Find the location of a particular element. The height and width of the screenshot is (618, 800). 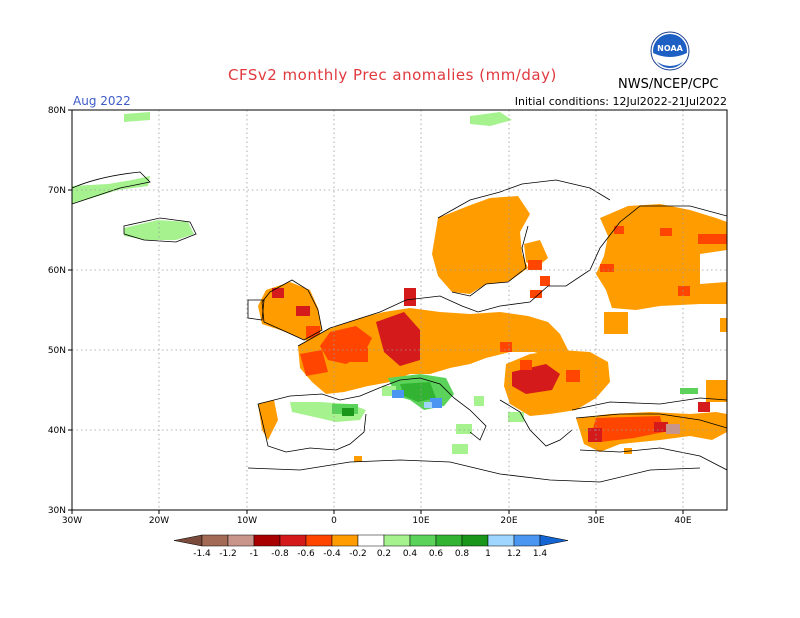

lon-ticks: 30W 20W 10W 0 10E 20E 30E 40E is located at coordinates (377, 518).